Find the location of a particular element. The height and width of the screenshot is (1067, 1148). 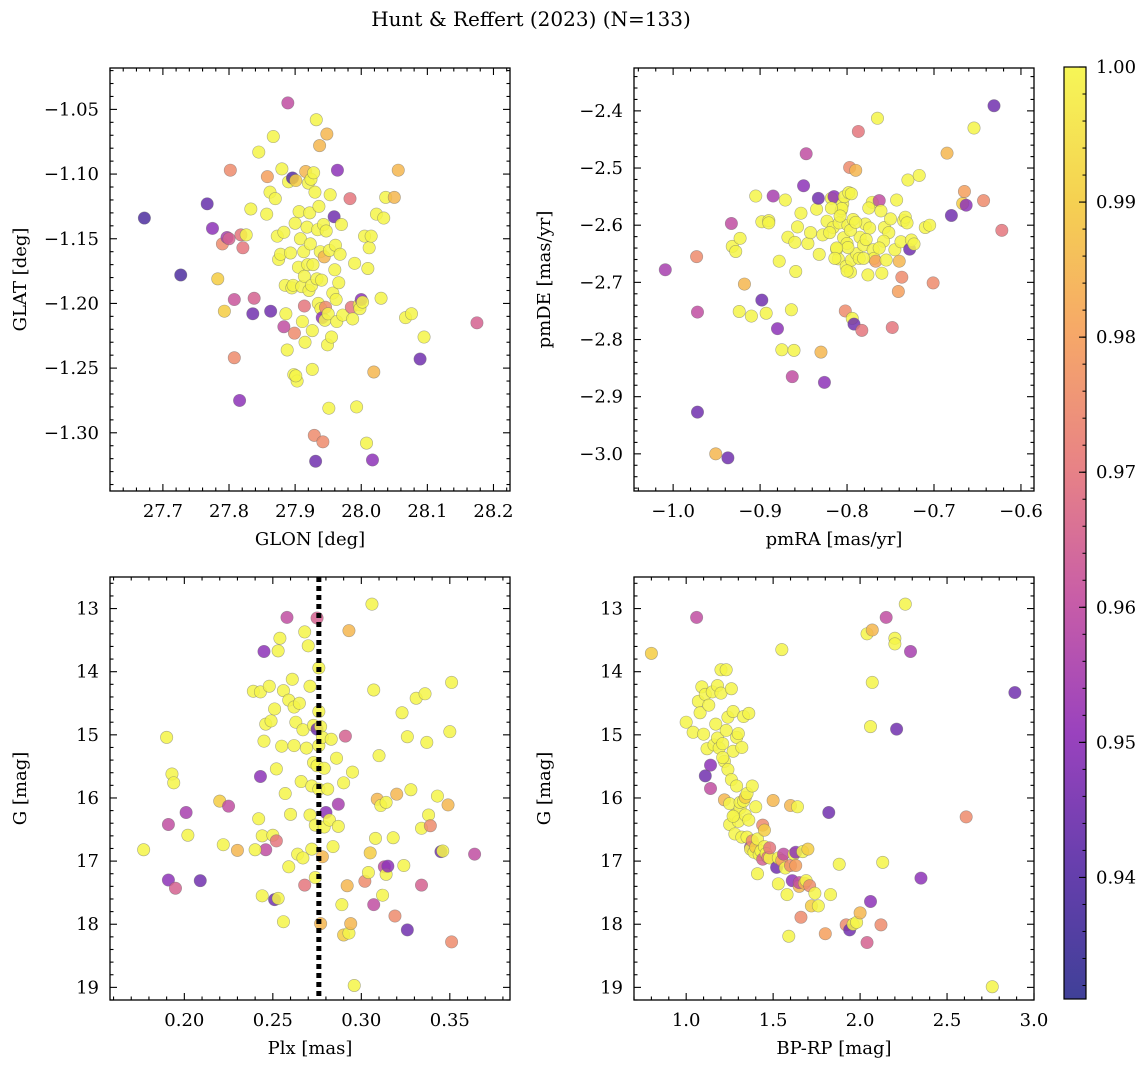

tick-marks is located at coordinates (834, 279).